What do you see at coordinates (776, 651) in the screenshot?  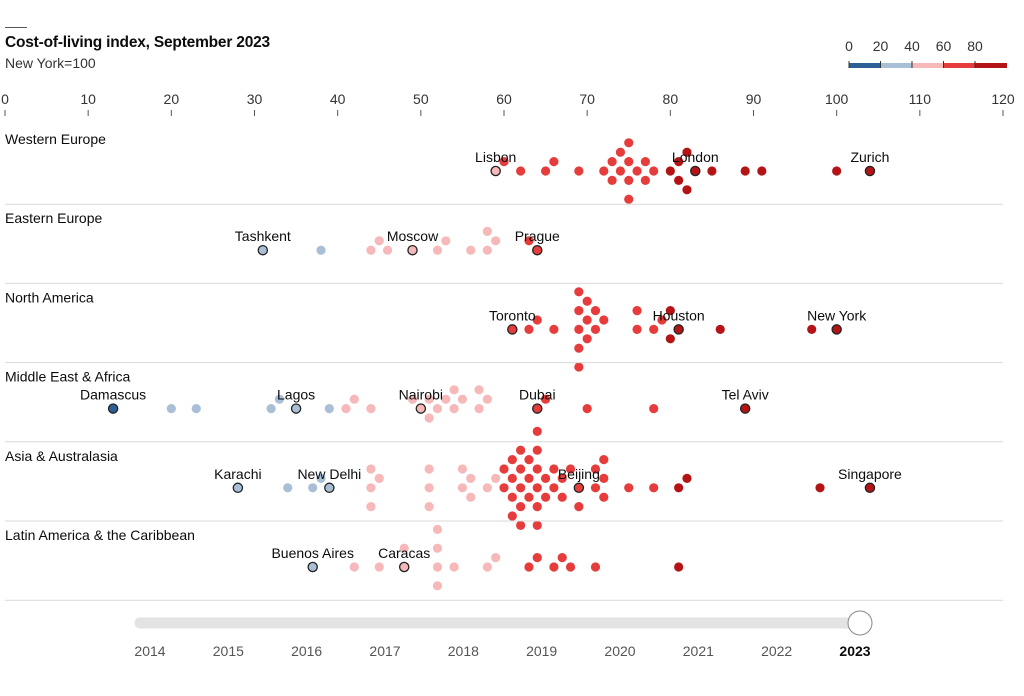 I see `year-label: 2022` at bounding box center [776, 651].